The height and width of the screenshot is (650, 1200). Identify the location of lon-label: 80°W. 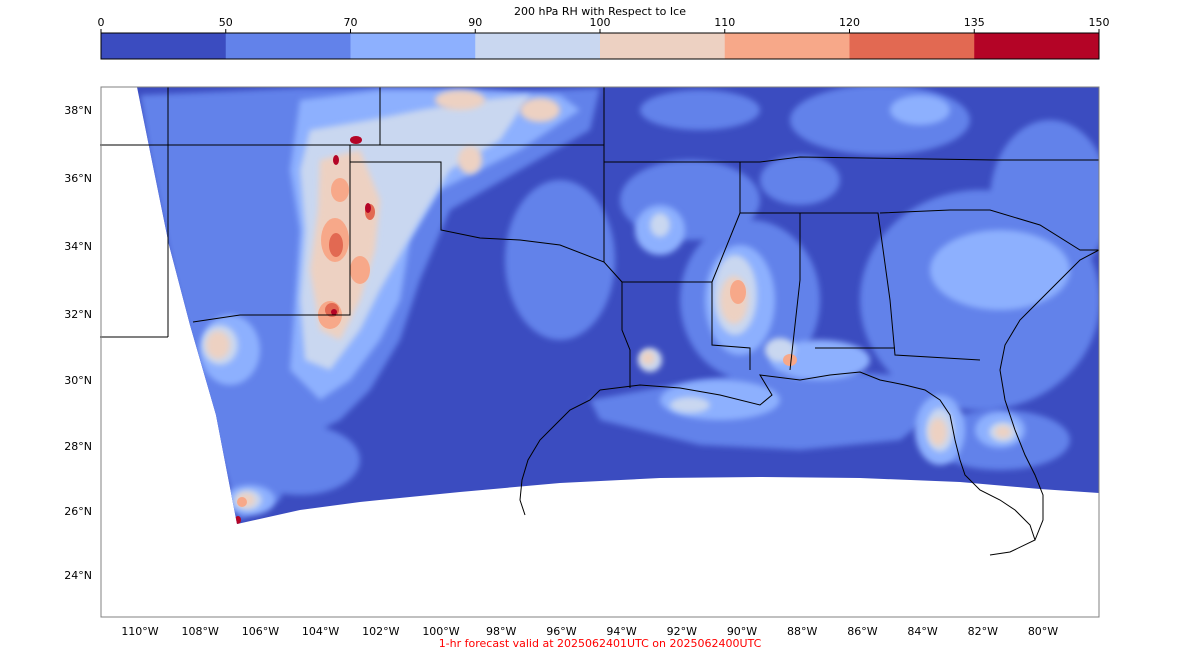
(1043, 631).